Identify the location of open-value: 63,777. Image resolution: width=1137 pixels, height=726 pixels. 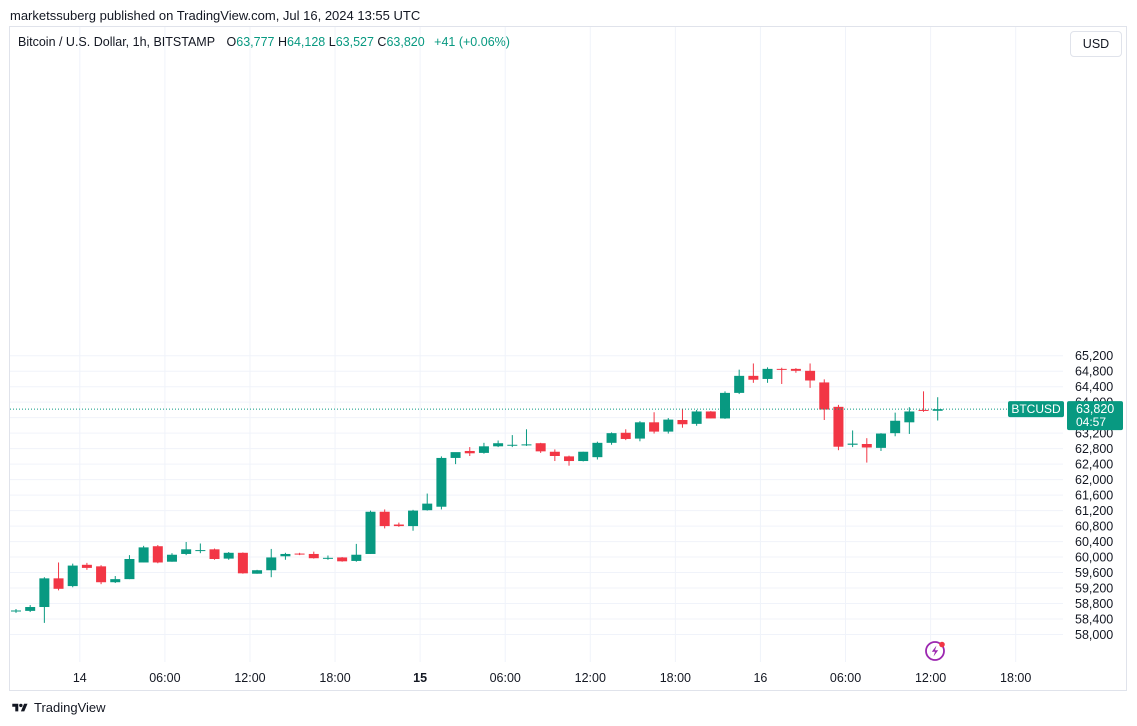
(255, 42).